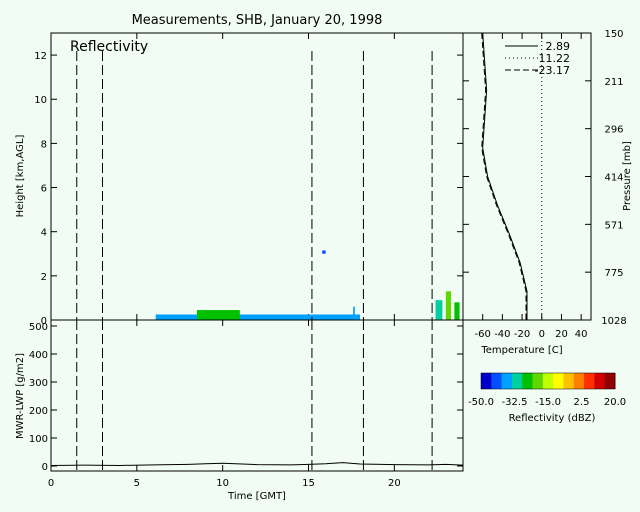 The width and height of the screenshot is (640, 512). I want to click on colorbar-tick-label: -32.5, so click(515, 402).